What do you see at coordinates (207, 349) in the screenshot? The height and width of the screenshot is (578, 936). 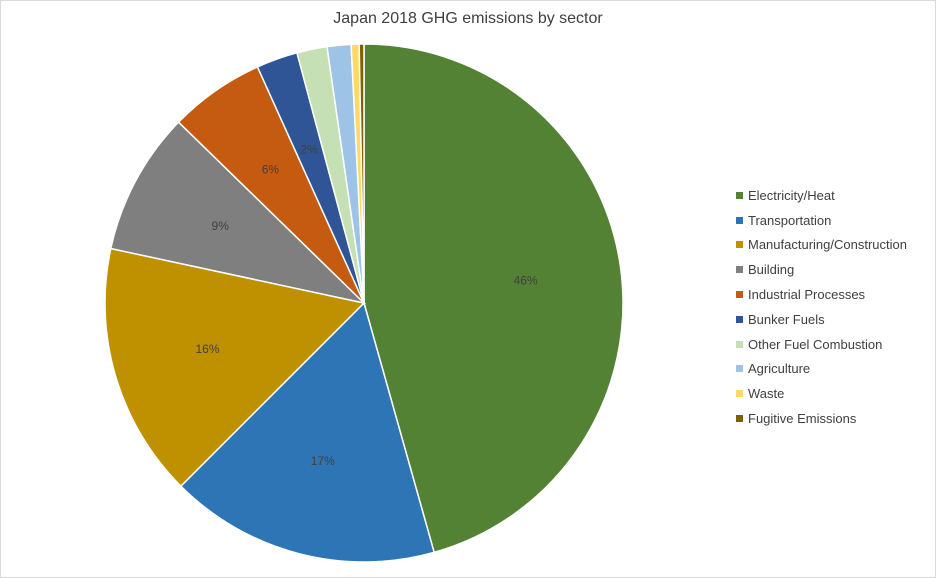 I see `data-label-manufacturing-construction: 16%` at bounding box center [207, 349].